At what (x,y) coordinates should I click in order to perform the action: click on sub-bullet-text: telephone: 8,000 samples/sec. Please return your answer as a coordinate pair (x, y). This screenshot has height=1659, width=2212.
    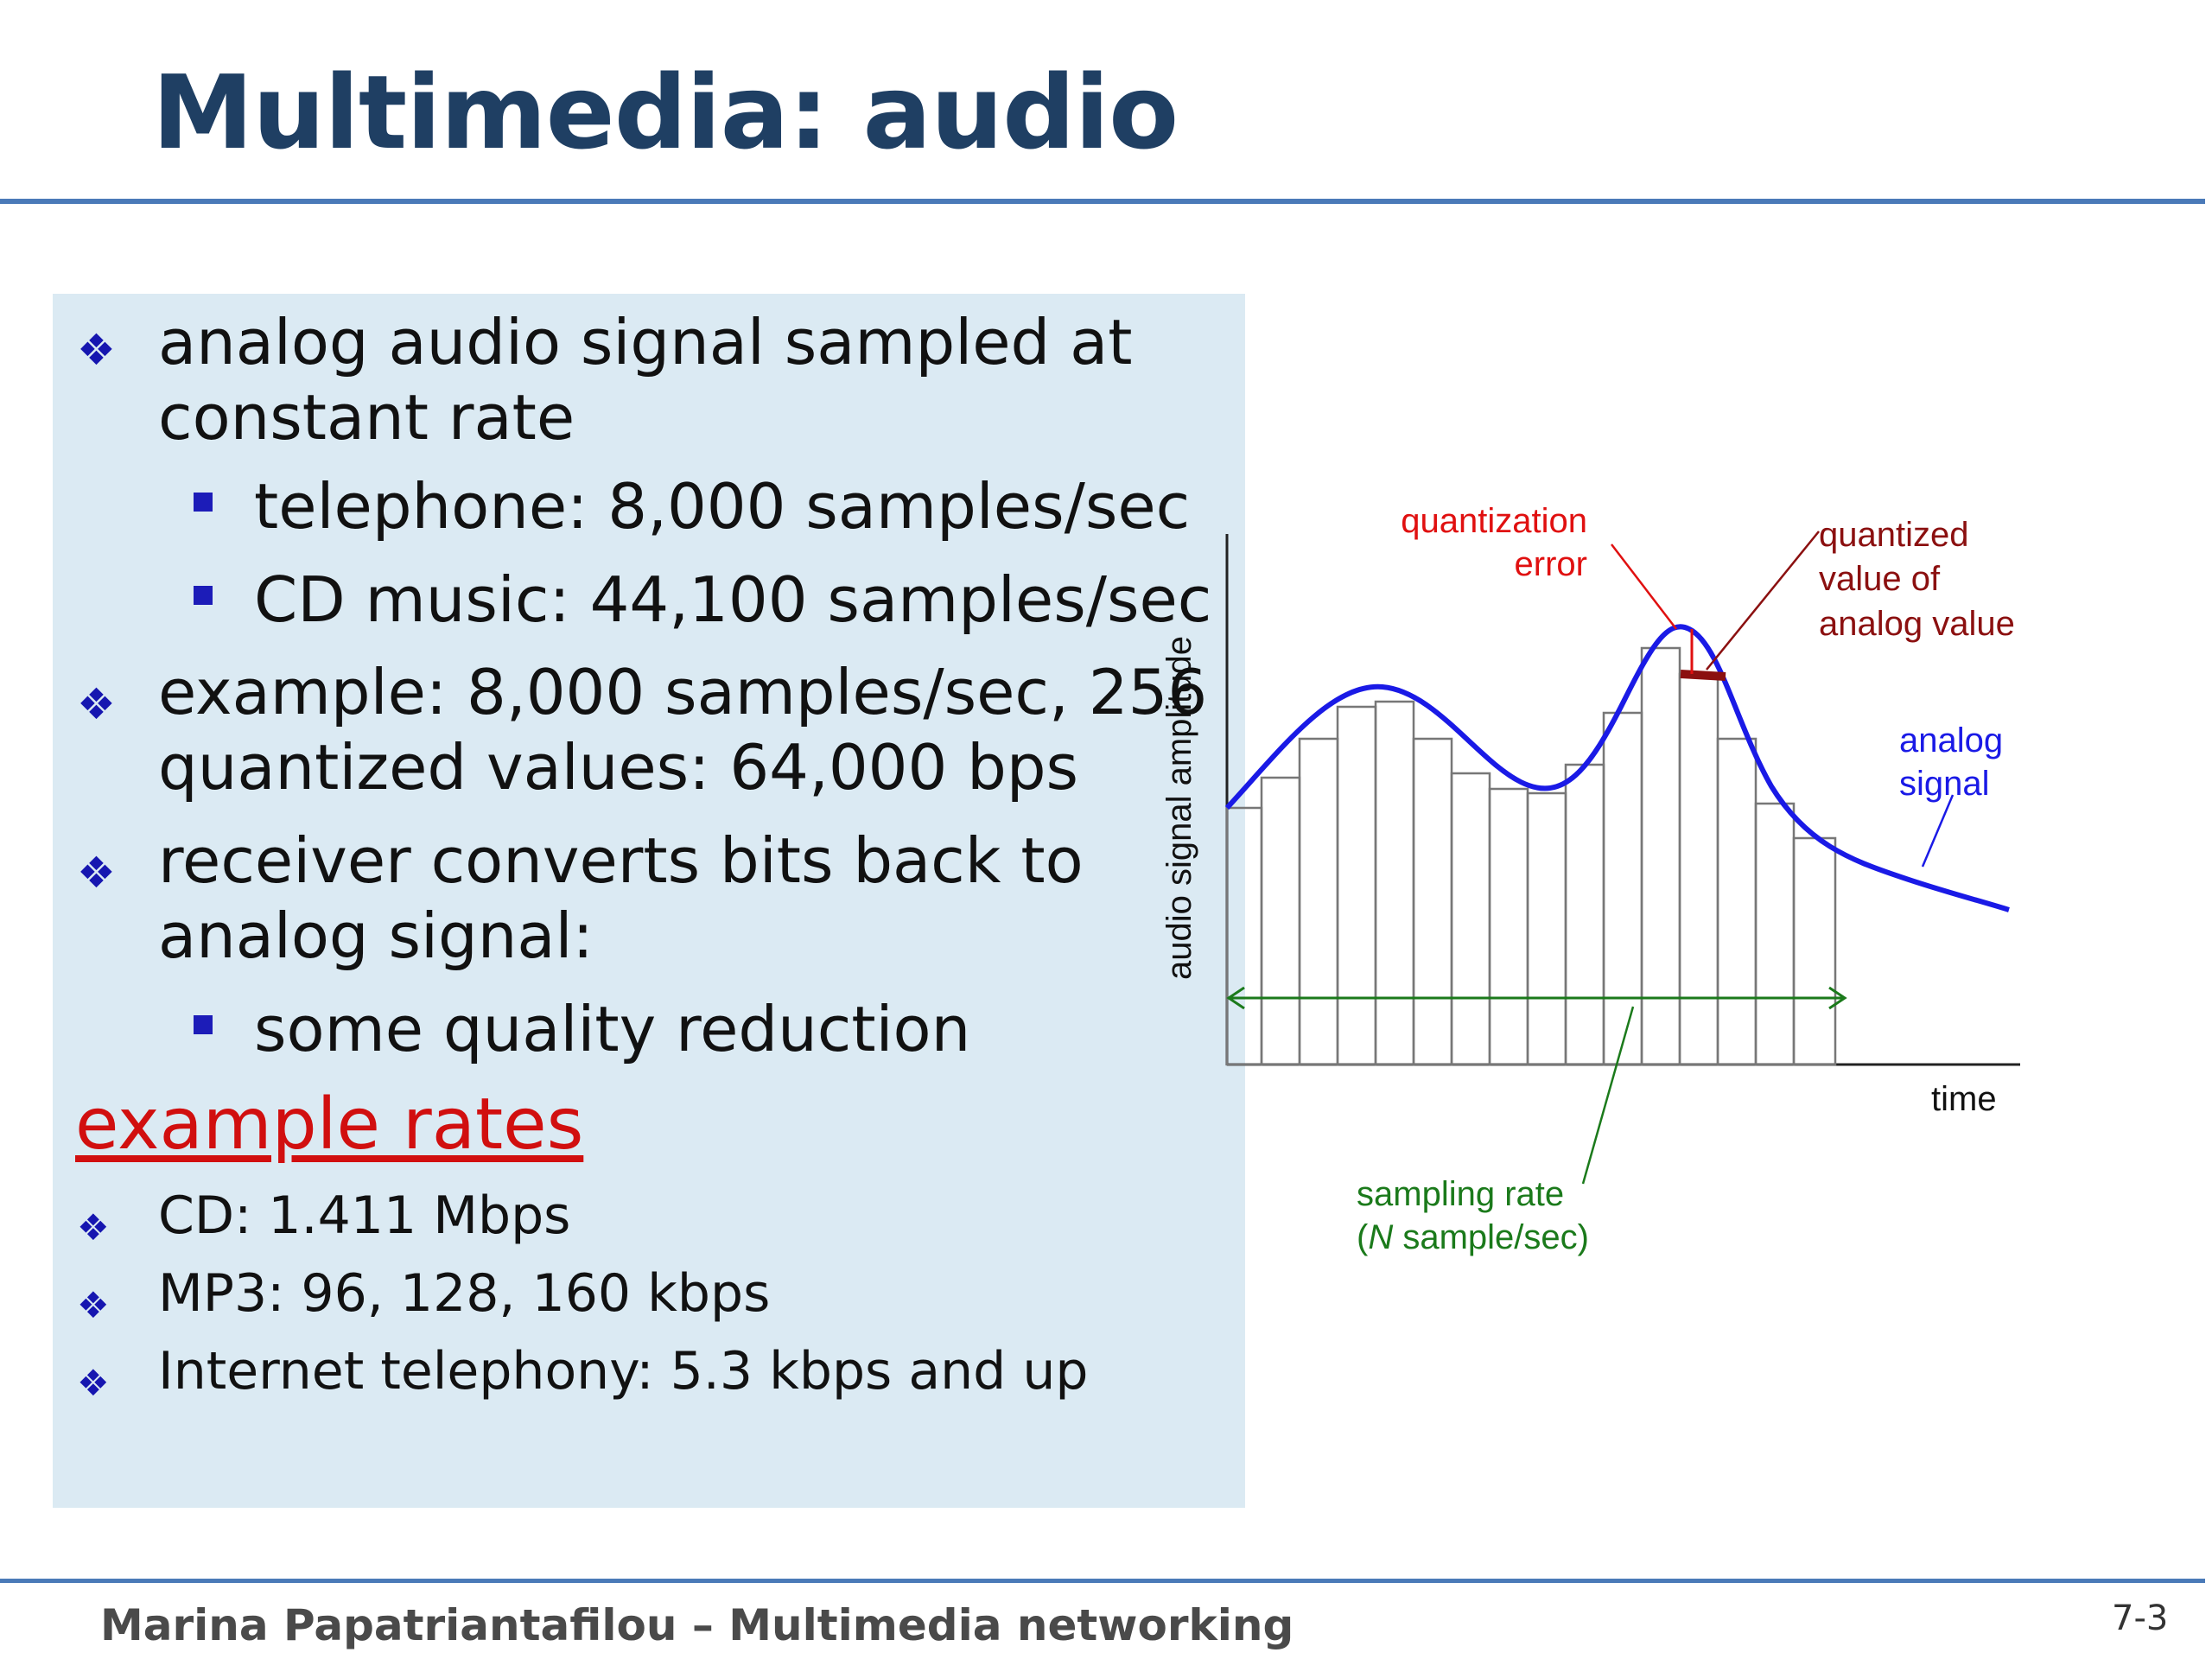
    Looking at the image, I should click on (722, 506).